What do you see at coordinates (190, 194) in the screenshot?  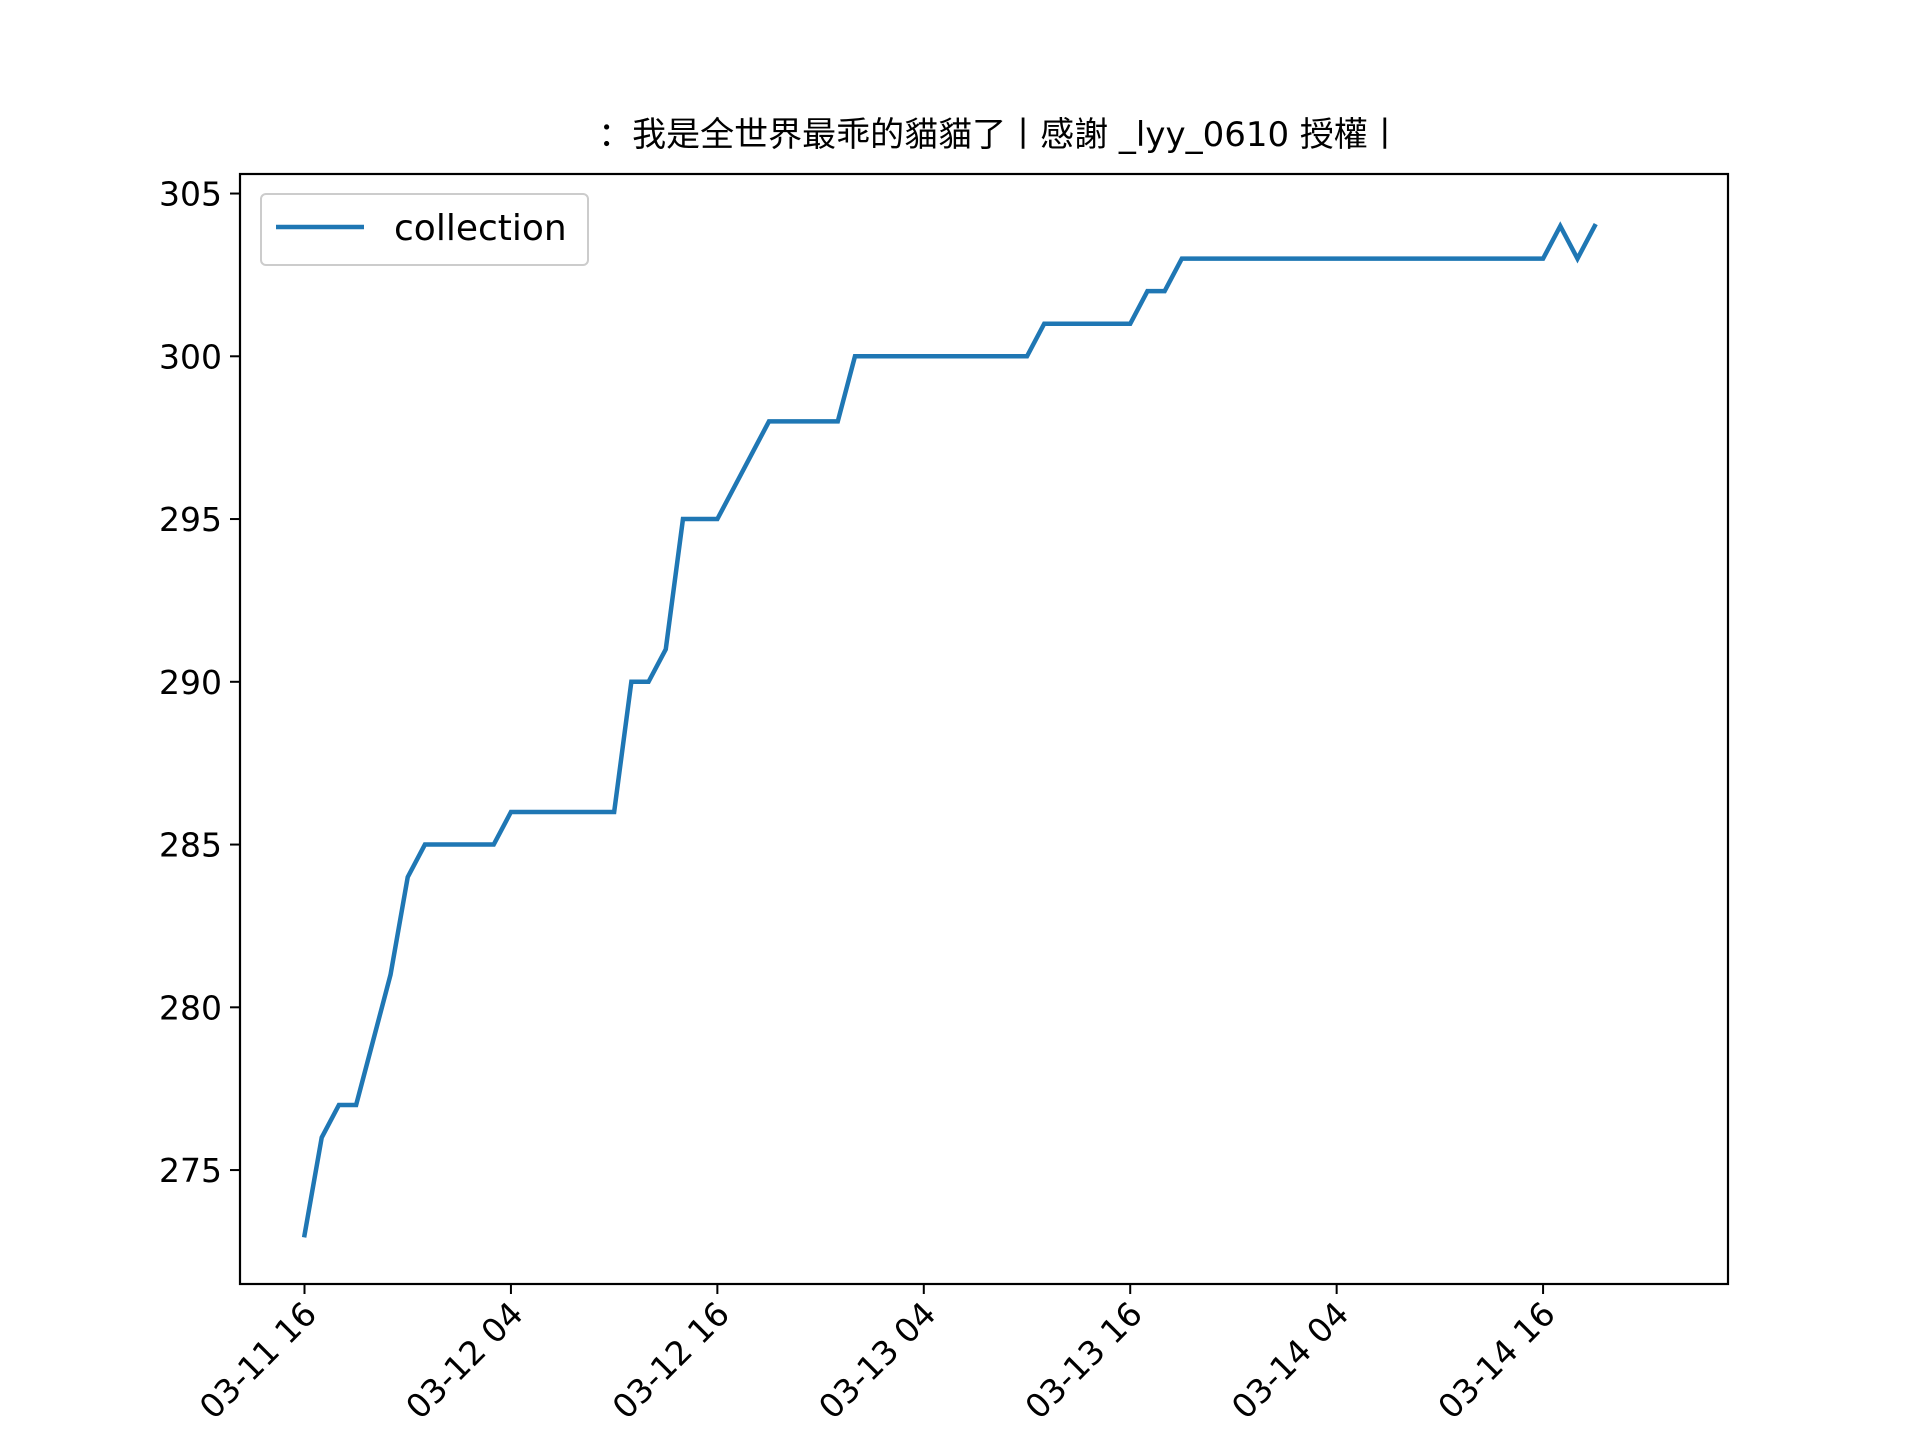 I see `y-tick-label: 305` at bounding box center [190, 194].